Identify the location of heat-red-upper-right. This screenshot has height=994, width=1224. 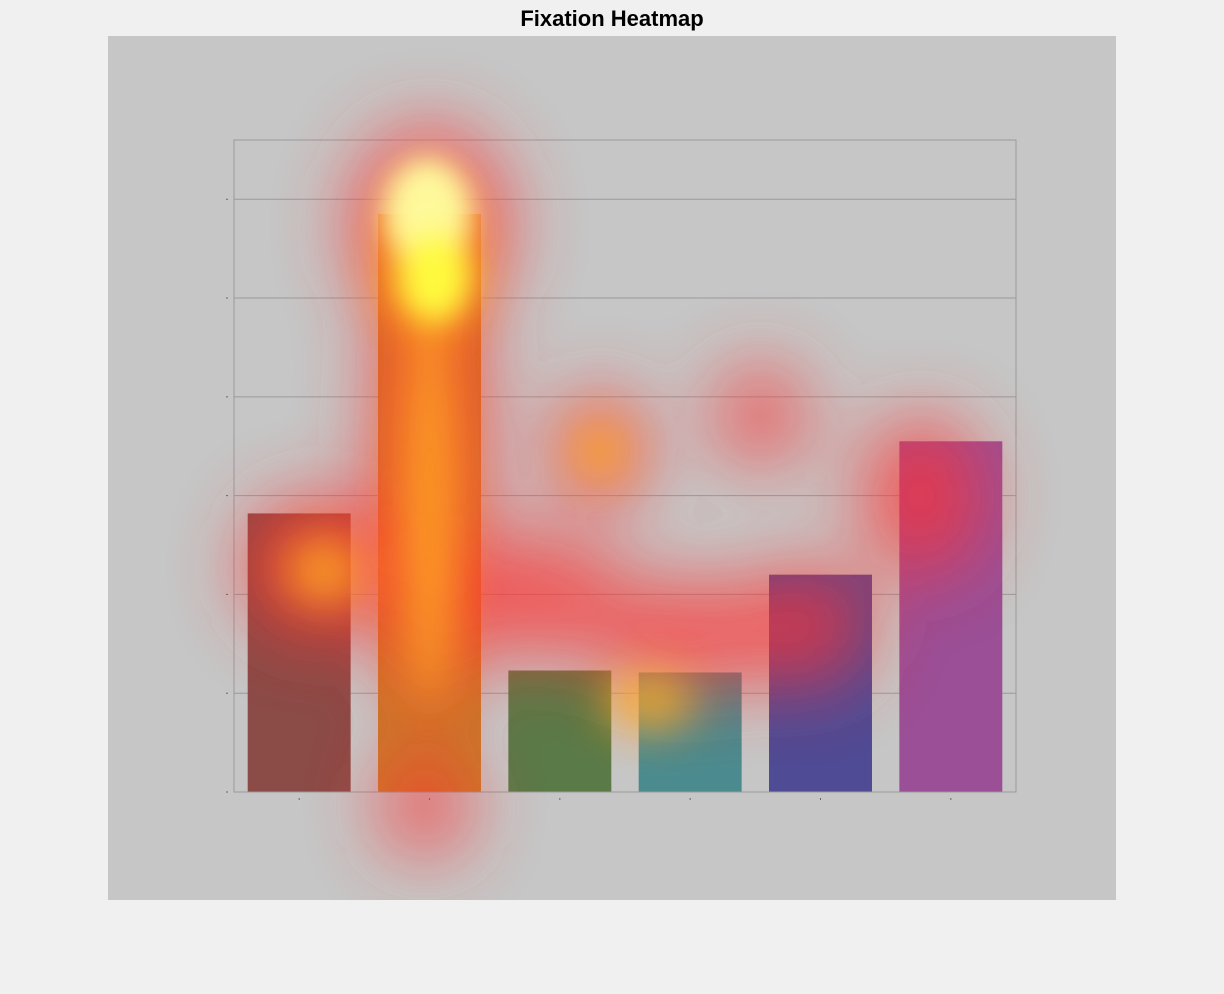
(760, 416).